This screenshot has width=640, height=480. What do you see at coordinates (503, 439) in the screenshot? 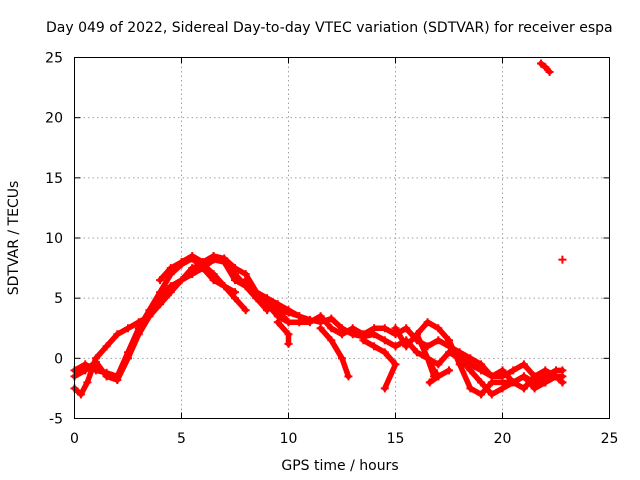
I see `x-tick-label: 20` at bounding box center [503, 439].